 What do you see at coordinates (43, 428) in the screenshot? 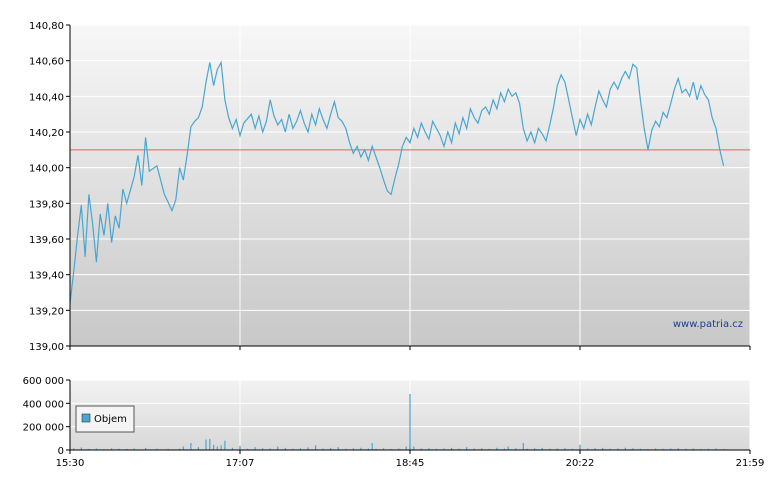
I see `volume-y-tick-label: 200 000` at bounding box center [43, 428].